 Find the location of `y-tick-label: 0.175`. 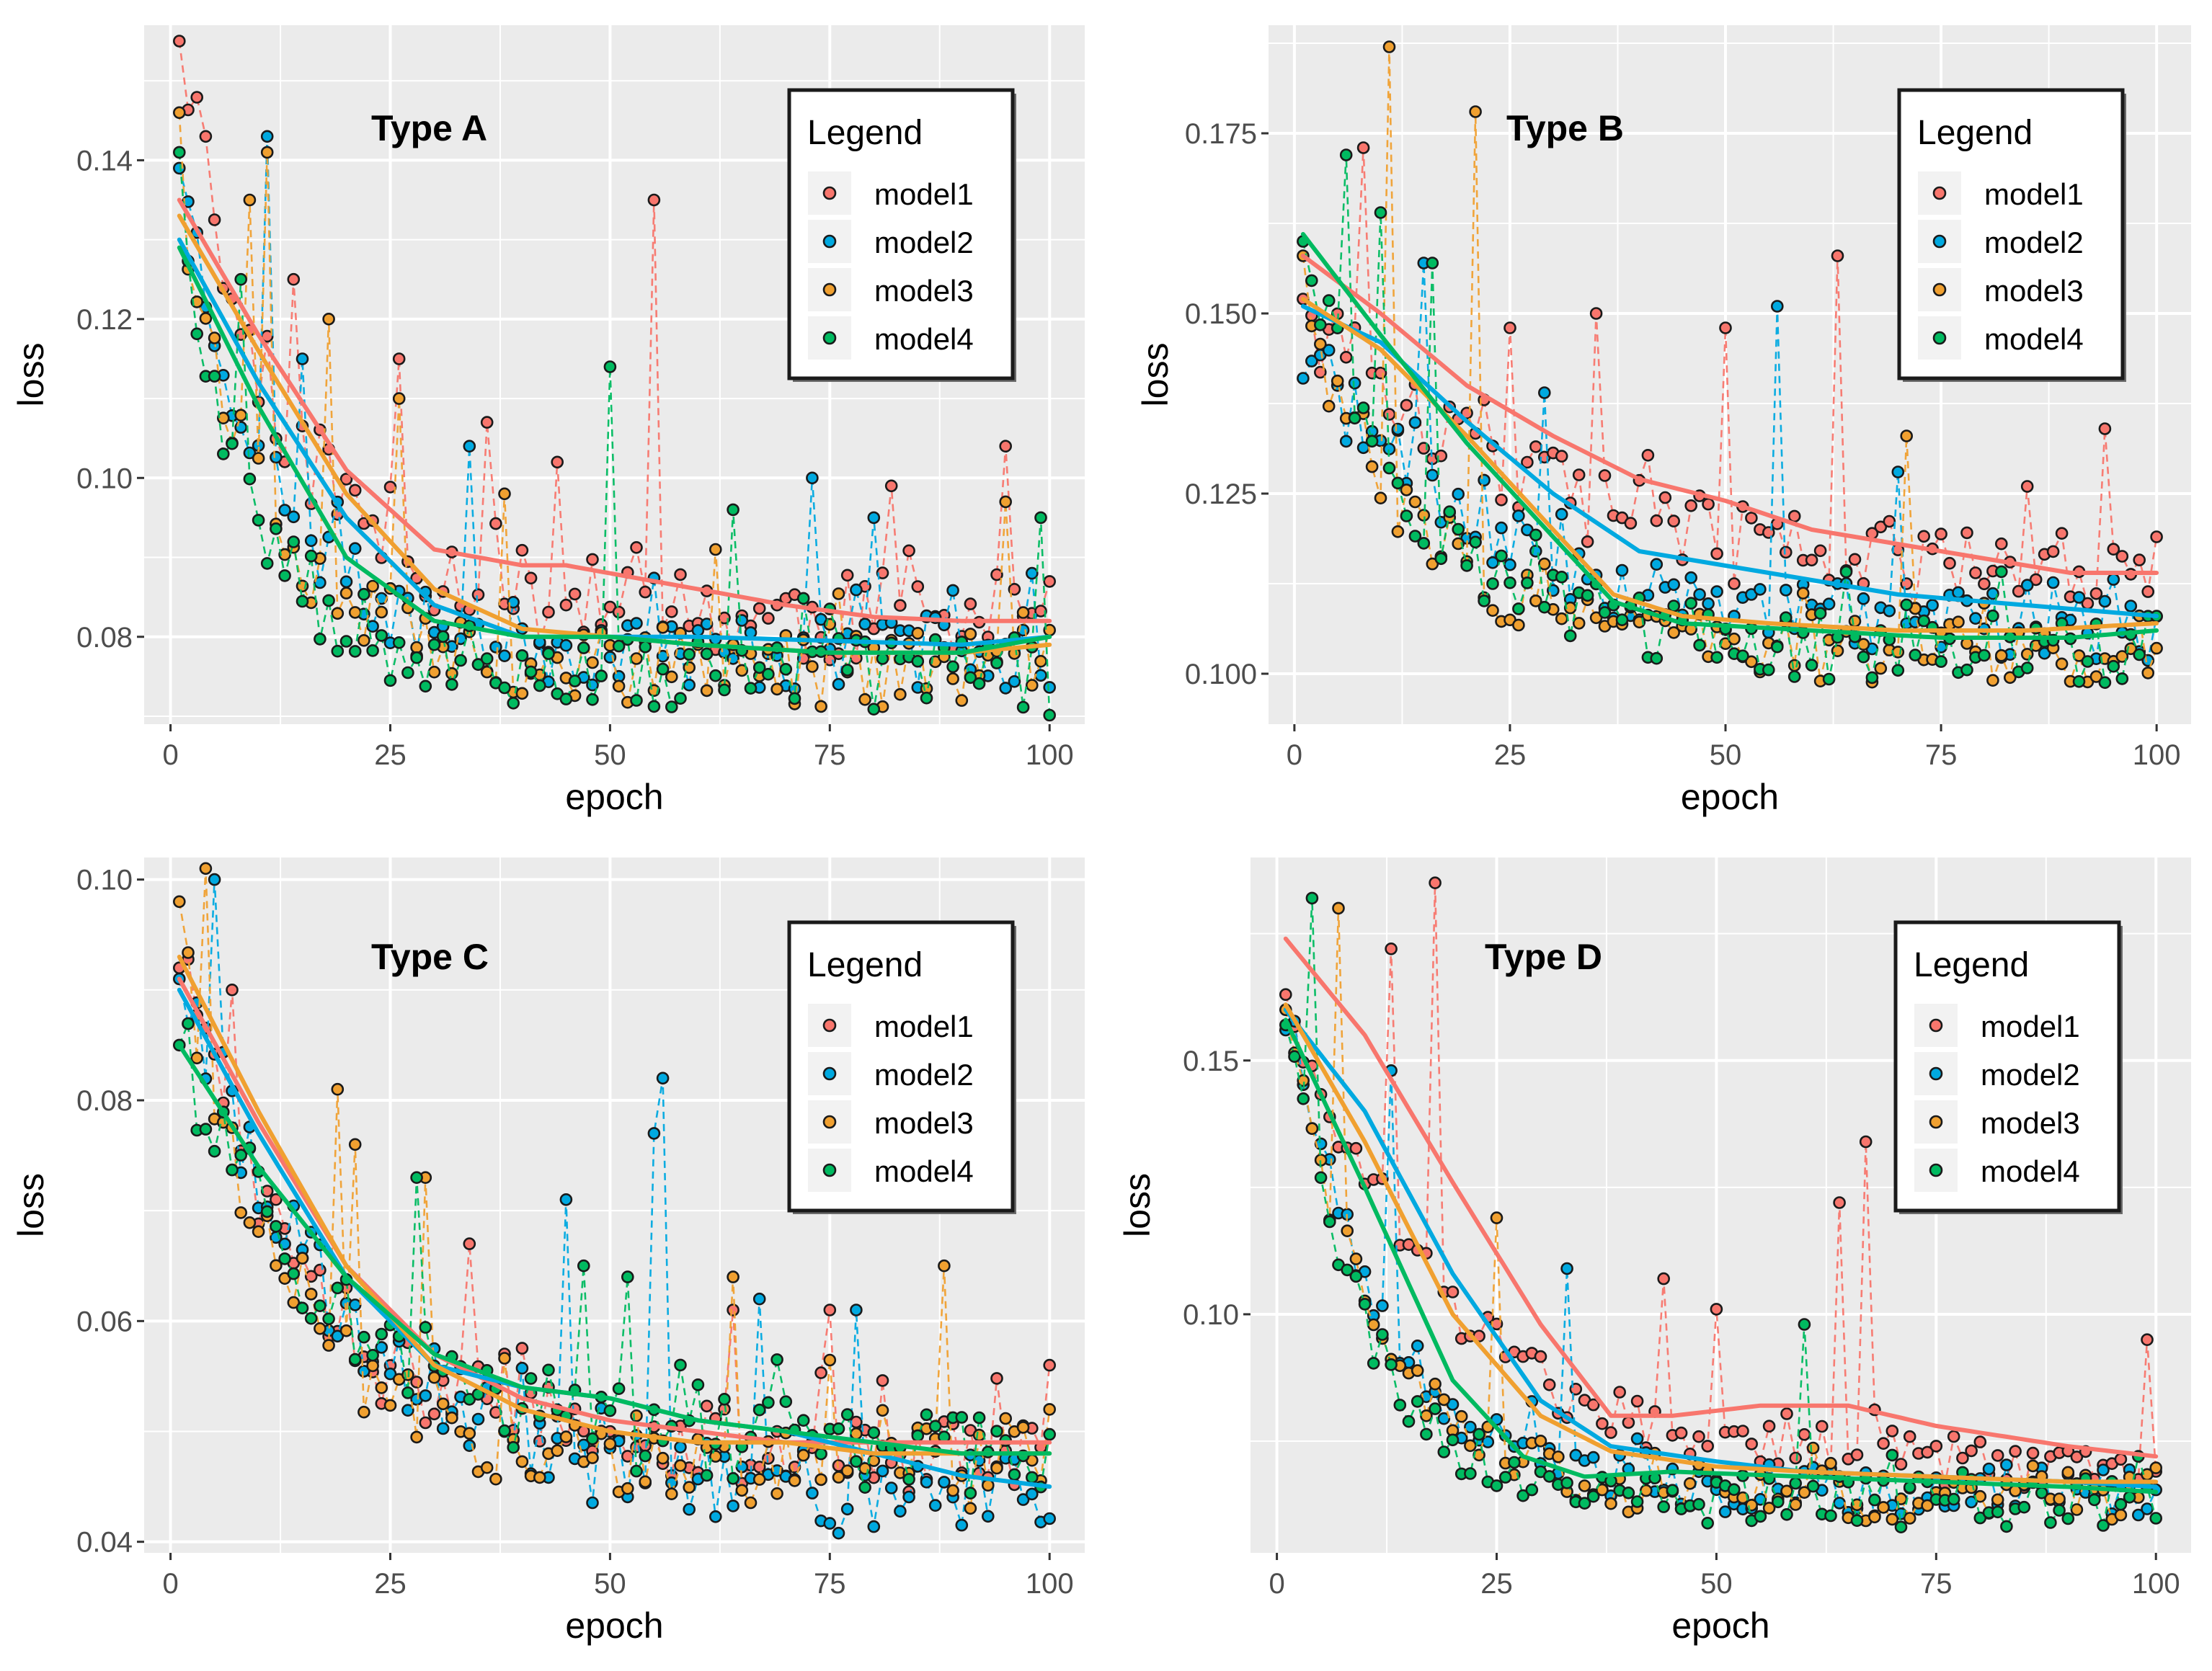

y-tick-label: 0.175 is located at coordinates (1221, 134).